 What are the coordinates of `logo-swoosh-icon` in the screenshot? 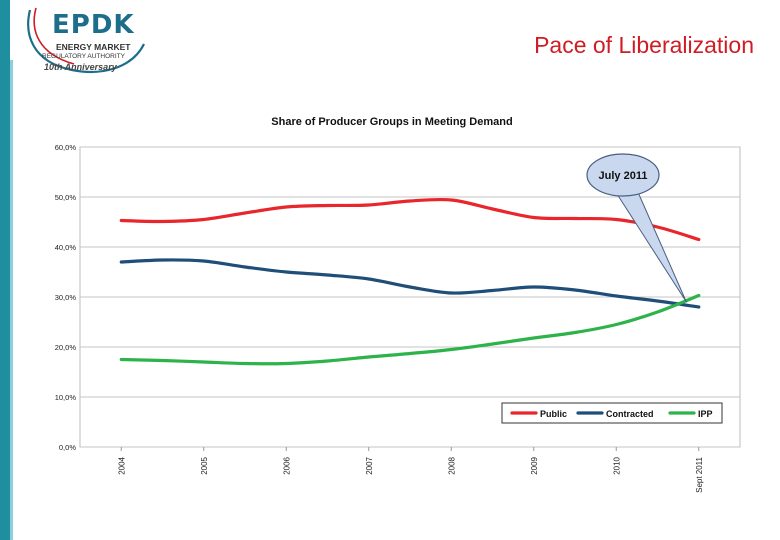 It's located at (86, 40).